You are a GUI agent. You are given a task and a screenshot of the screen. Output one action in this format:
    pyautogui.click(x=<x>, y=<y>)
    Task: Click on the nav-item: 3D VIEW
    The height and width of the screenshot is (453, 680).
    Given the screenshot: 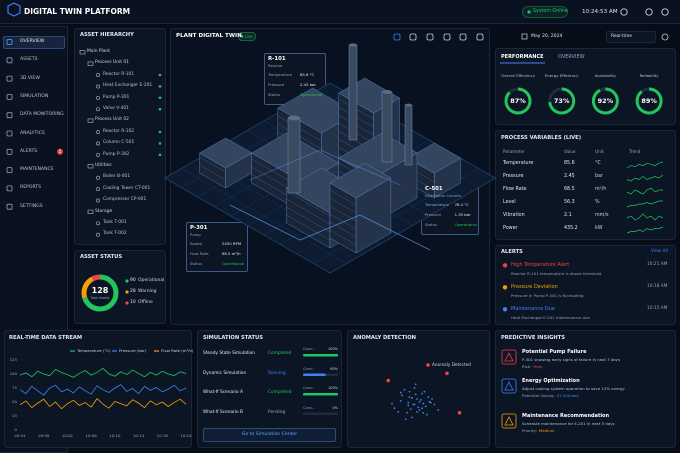 What is the action you would take?
    pyautogui.click(x=30, y=78)
    